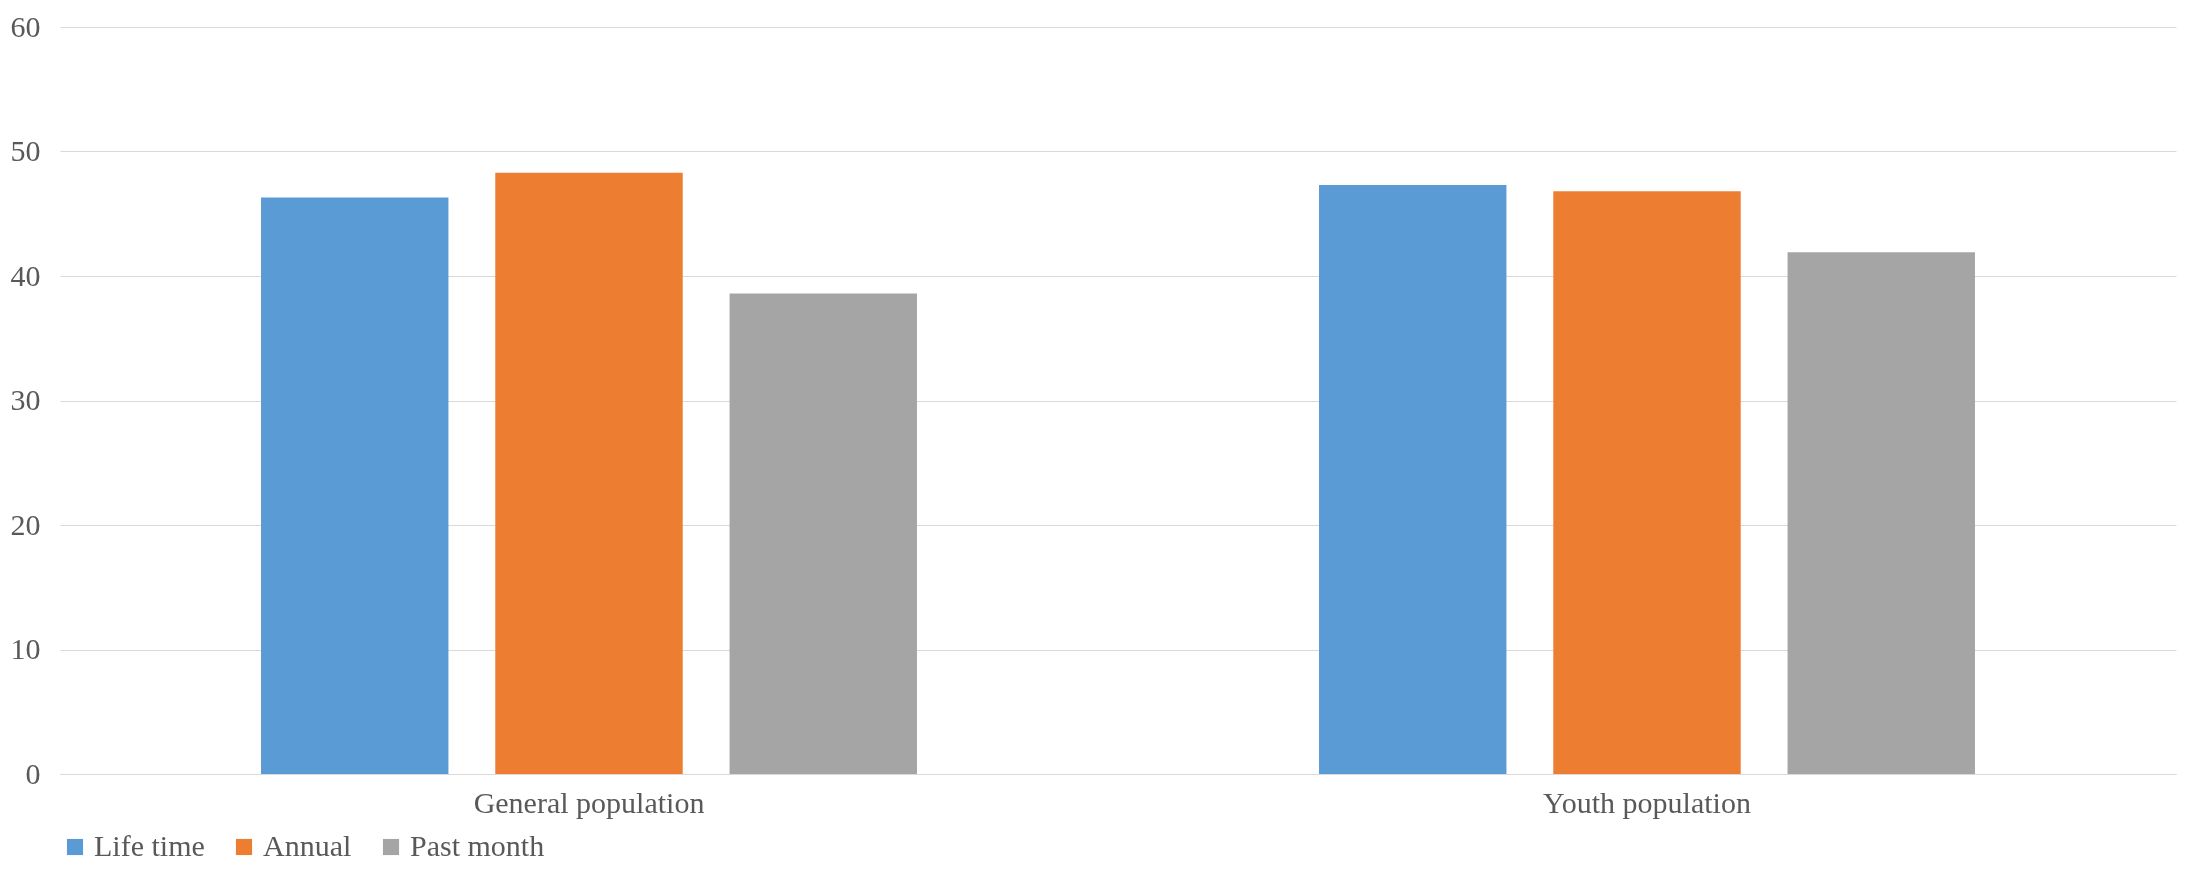 This screenshot has width=2190, height=872. Describe the element at coordinates (25, 150) in the screenshot. I see `y-tick-label: 50` at that location.